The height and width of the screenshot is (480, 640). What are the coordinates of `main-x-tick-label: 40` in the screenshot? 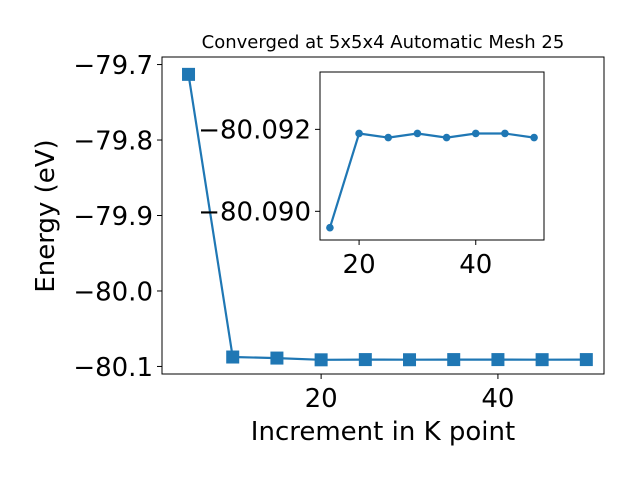 It's located at (497, 399).